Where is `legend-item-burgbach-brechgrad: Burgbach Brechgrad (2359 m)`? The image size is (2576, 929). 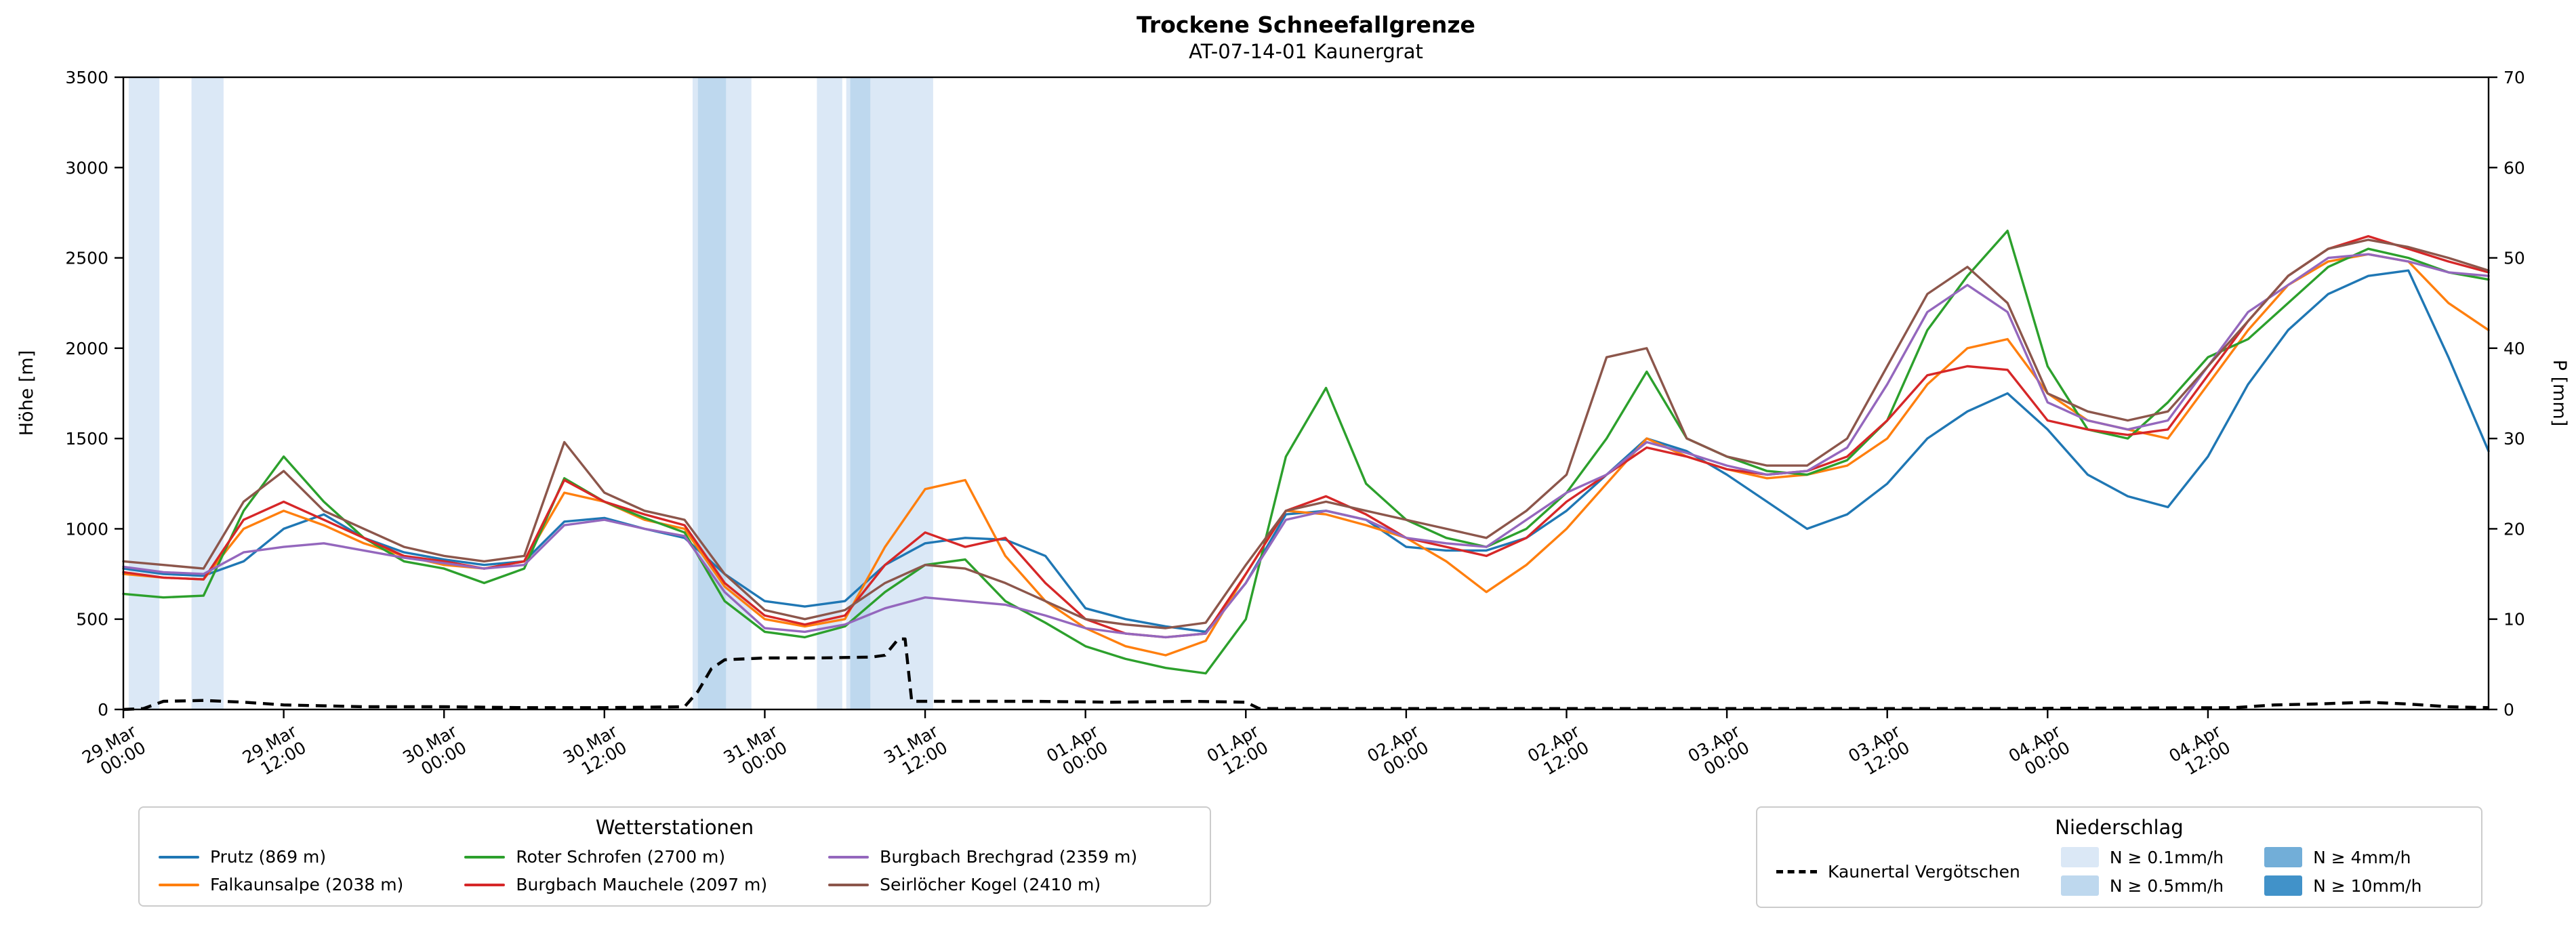
legend-item-burgbach-brechgrad: Burgbach Brechgrad (2359 m) is located at coordinates (983, 857).